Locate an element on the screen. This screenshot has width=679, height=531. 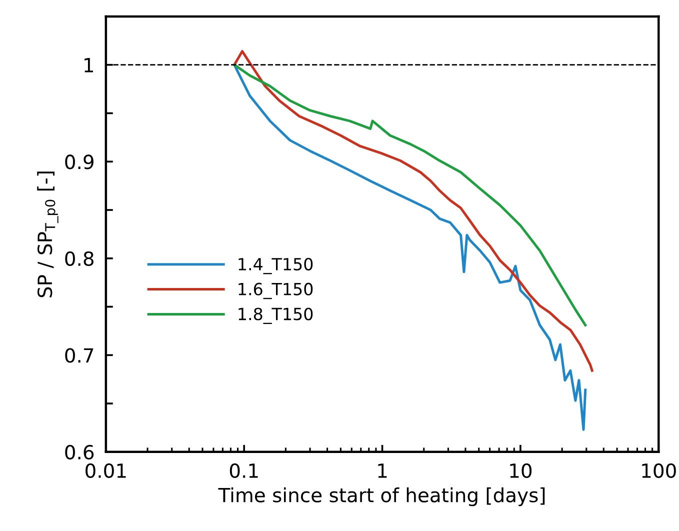
x-tick-label: 0.01 is located at coordinates (106, 470).